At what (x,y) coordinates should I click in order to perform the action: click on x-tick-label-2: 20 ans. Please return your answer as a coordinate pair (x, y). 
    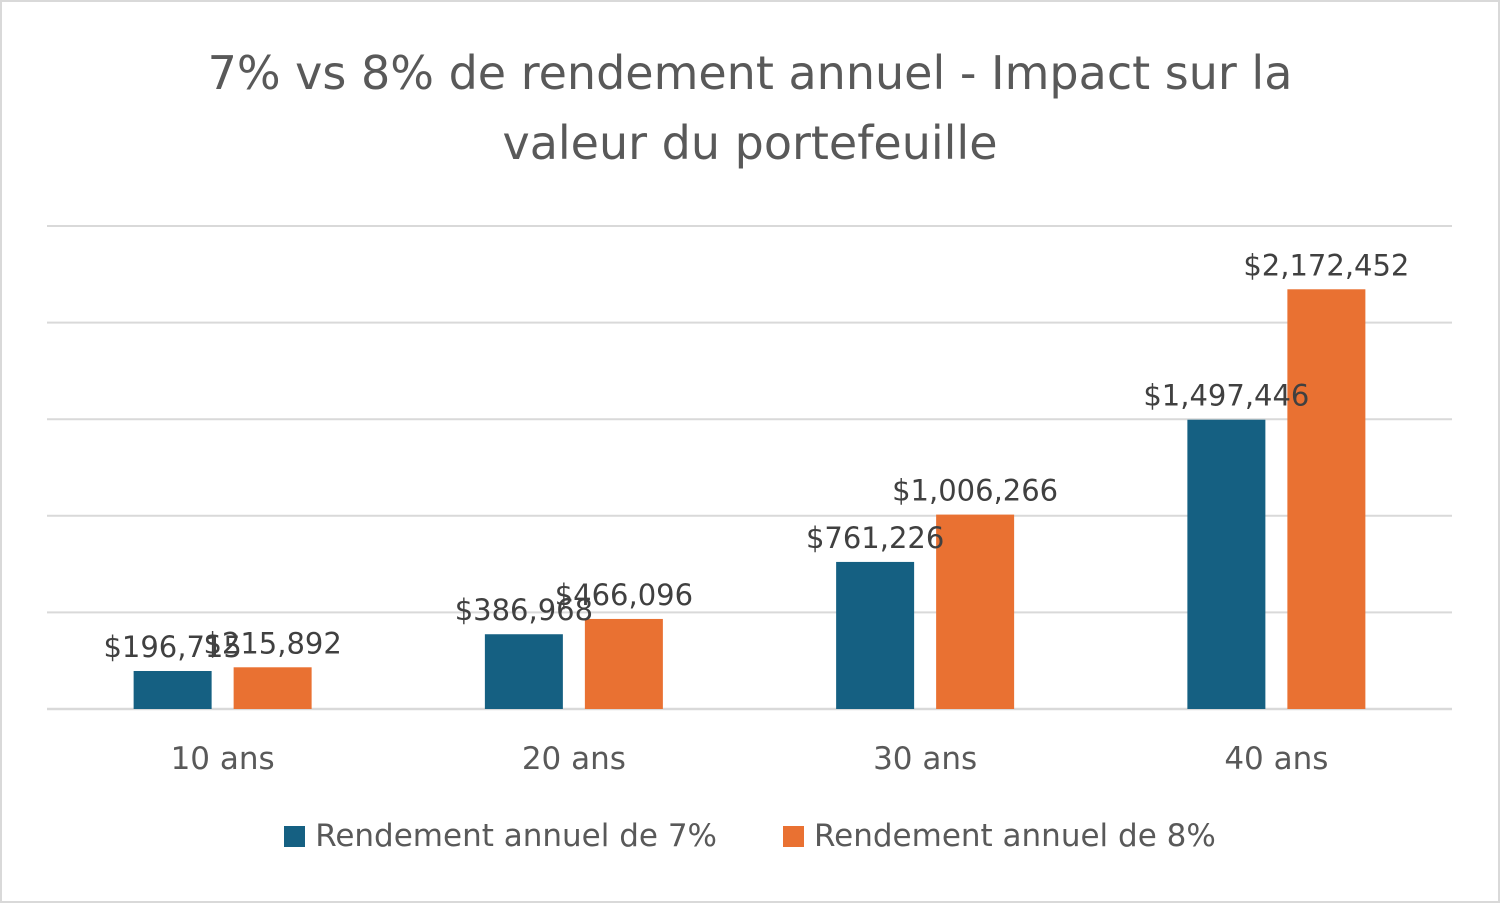
    Looking at the image, I should click on (574, 759).